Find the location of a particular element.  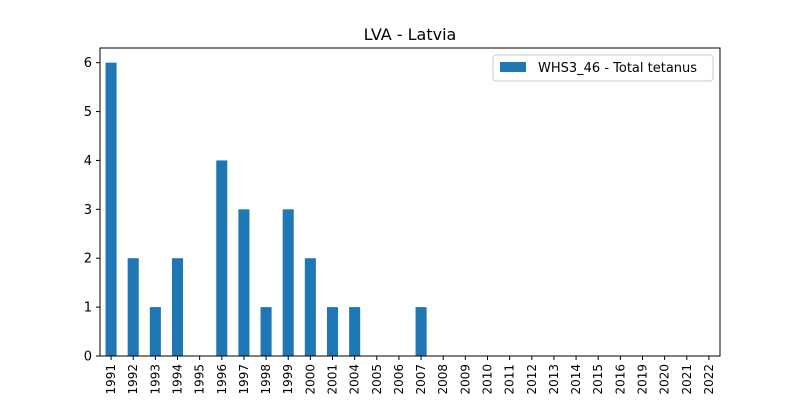

x-tick-label-2021: 2021 is located at coordinates (687, 379).